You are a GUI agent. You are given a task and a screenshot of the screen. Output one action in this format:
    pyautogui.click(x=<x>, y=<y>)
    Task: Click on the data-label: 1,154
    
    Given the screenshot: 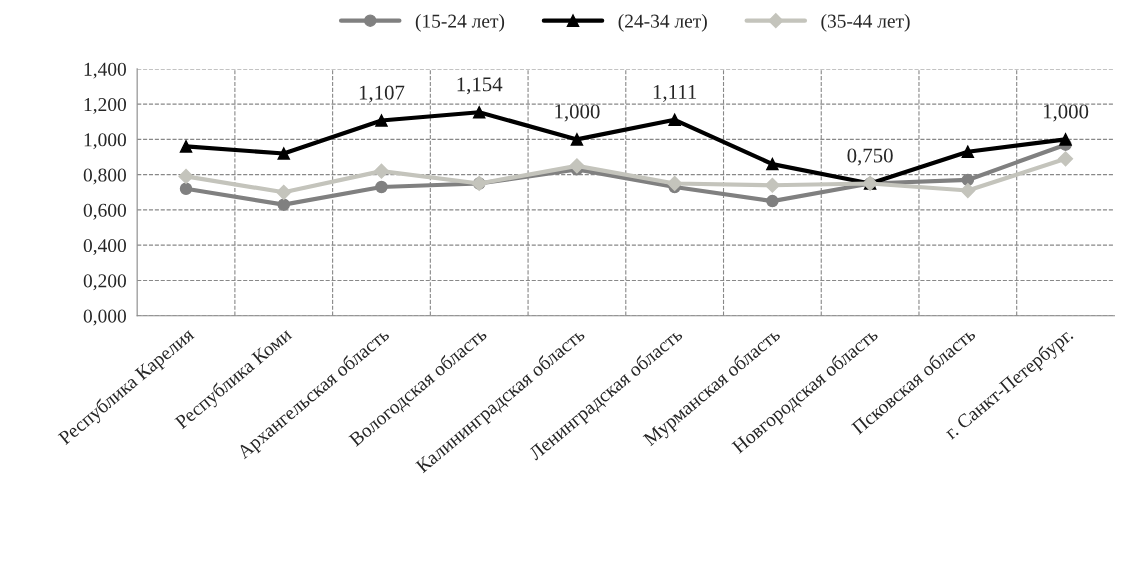 What is the action you would take?
    pyautogui.click(x=480, y=86)
    